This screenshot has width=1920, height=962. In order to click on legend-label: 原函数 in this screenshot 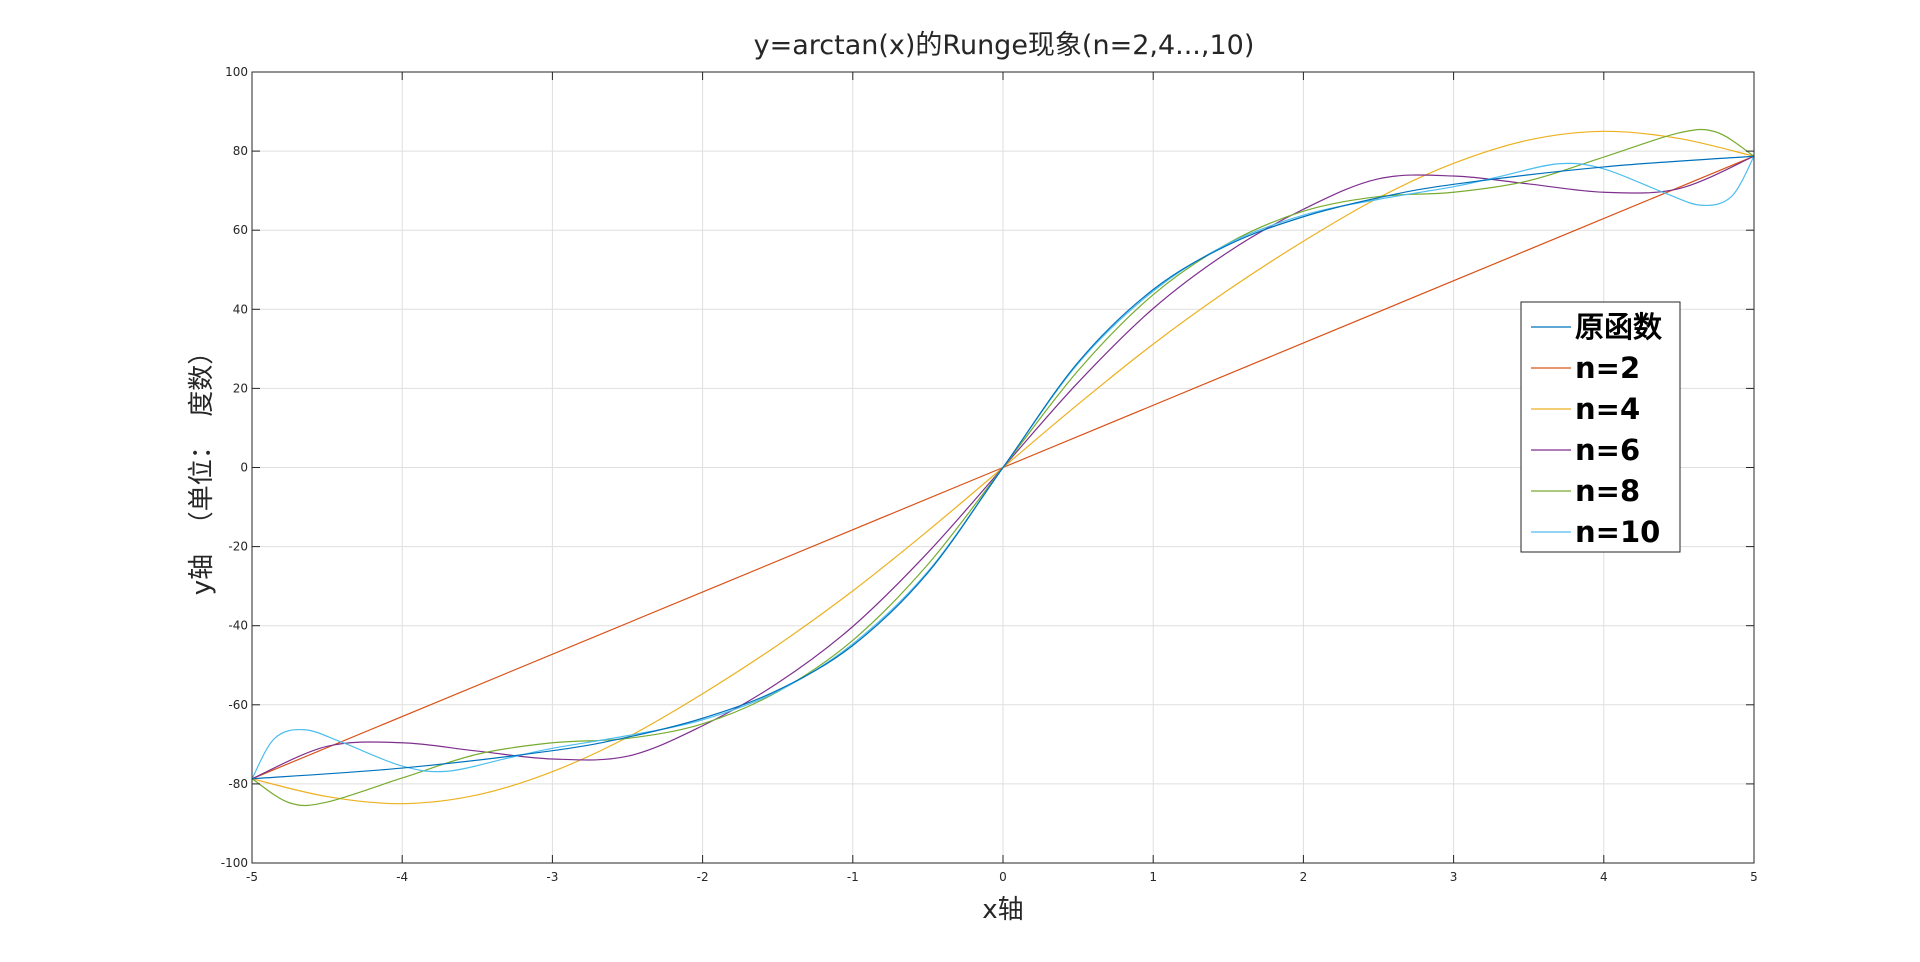, I will do `click(1619, 327)`.